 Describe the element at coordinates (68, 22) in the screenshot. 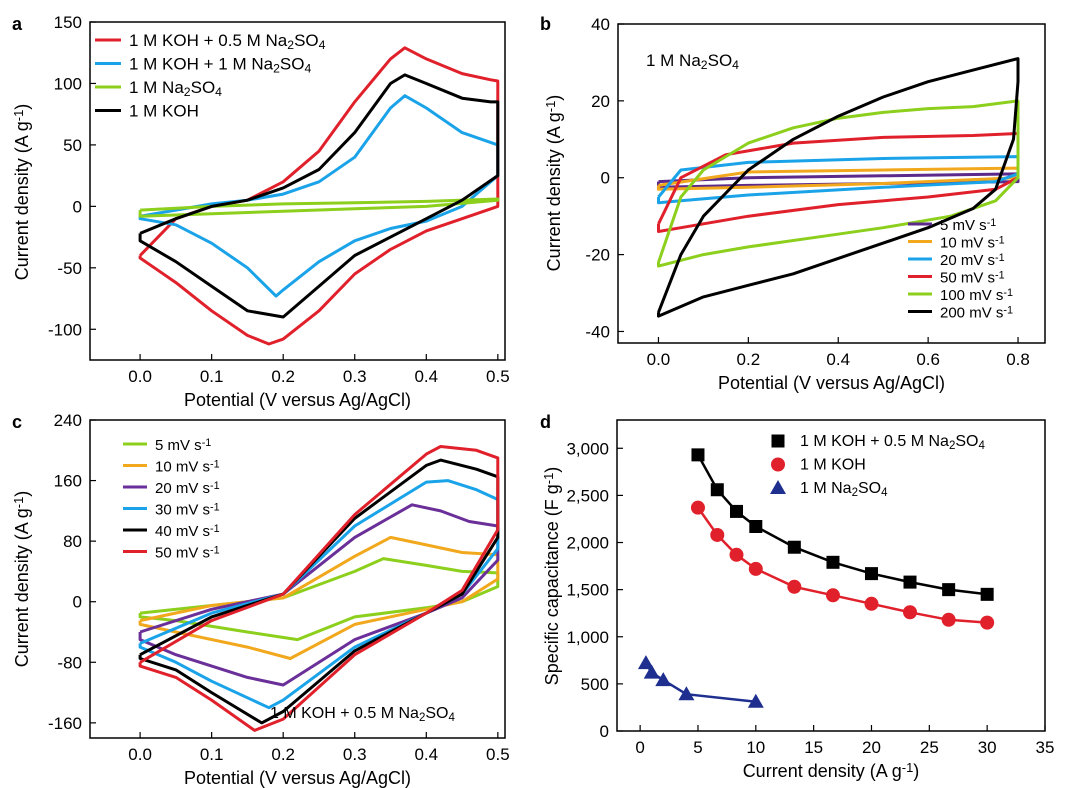

I see `y-tick-label: 150` at that location.